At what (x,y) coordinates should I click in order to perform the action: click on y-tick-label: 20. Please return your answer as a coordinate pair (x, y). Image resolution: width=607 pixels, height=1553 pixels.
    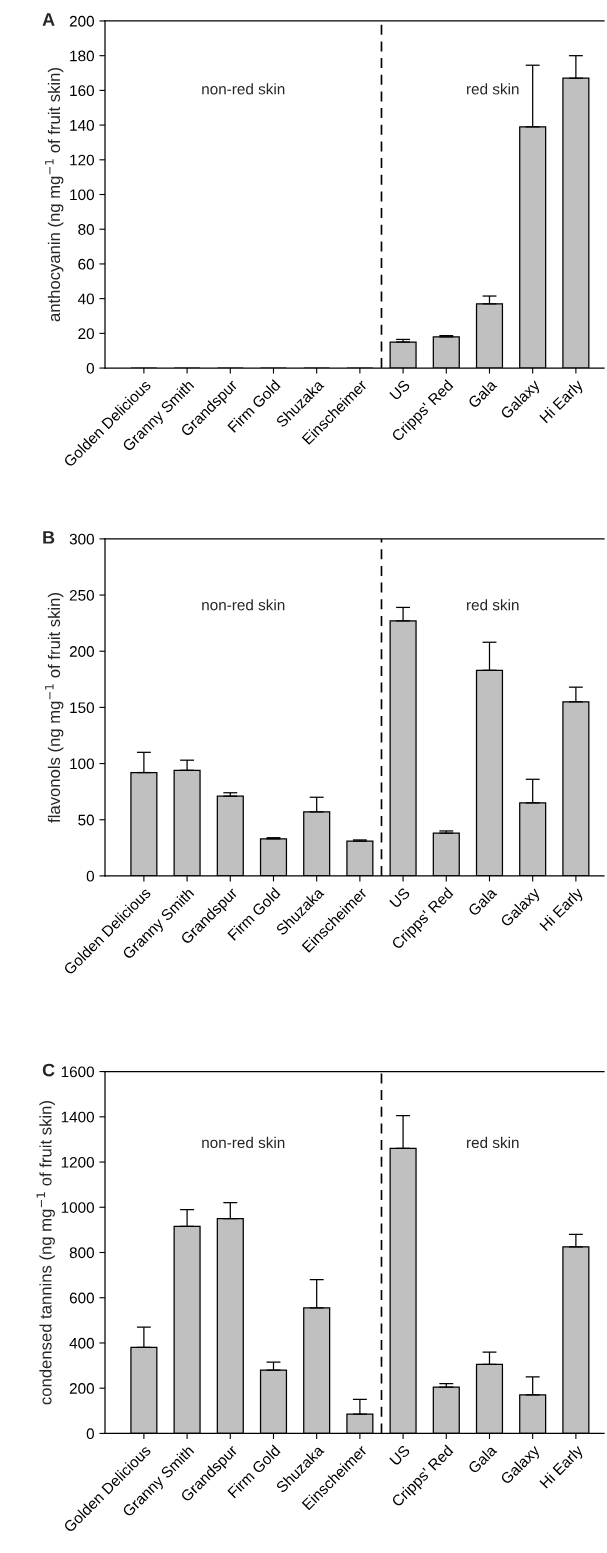
    Looking at the image, I should click on (86, 334).